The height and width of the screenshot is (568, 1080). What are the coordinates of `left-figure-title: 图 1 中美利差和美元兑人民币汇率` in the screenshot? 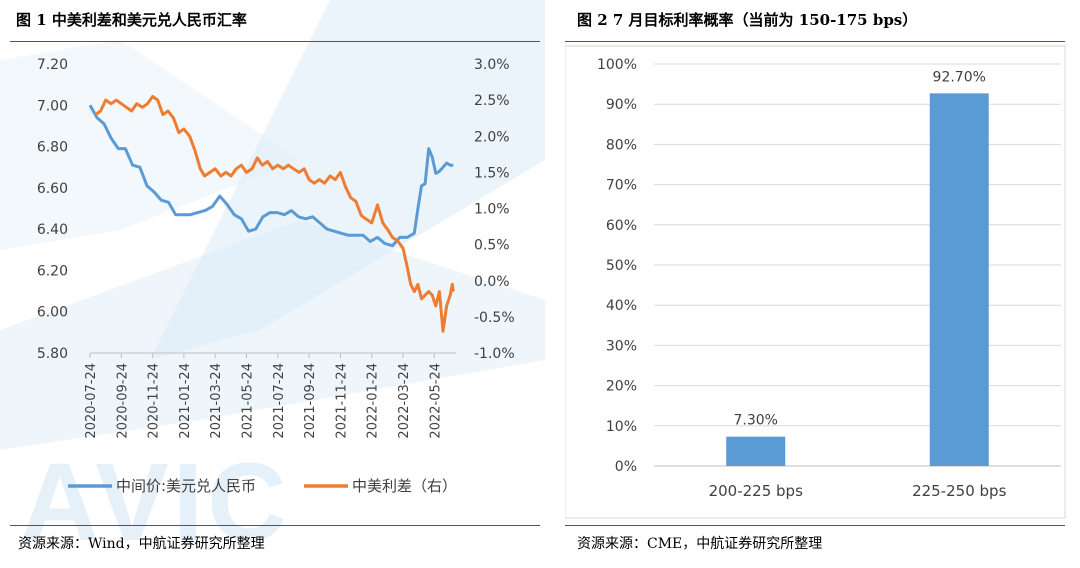 It's located at (131, 20).